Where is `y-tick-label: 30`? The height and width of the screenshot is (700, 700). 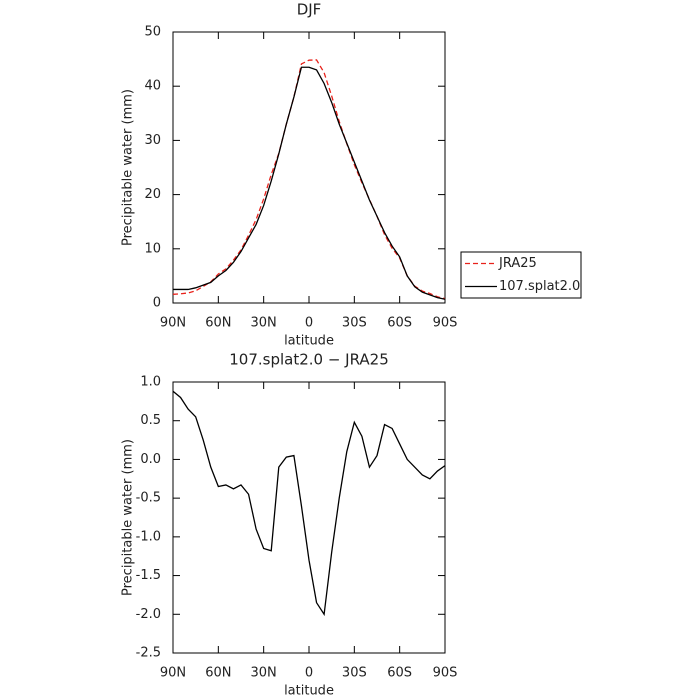
y-tick-label: 30 is located at coordinates (152, 140).